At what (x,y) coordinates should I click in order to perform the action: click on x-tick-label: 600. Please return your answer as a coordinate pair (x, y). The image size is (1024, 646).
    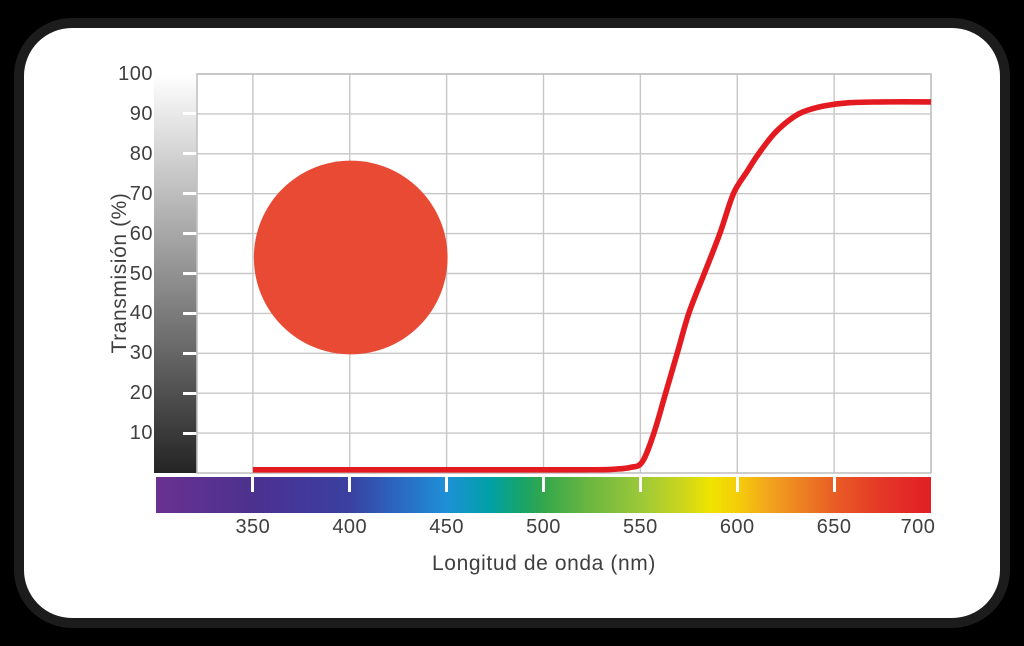
    Looking at the image, I should click on (737, 527).